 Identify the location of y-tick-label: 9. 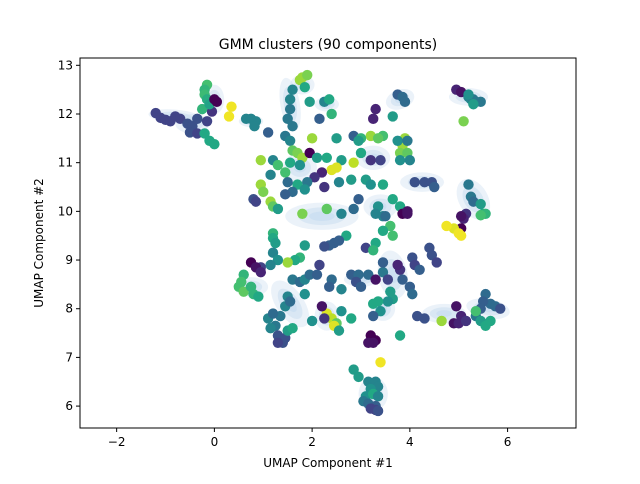
(69, 260).